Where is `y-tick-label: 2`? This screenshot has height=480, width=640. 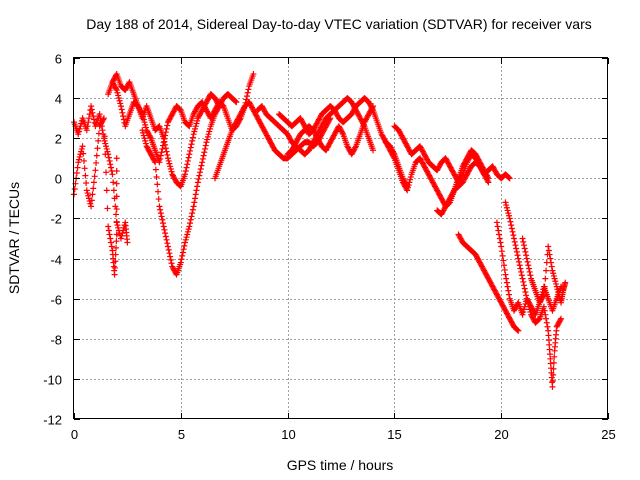
y-tick-label: 2 is located at coordinates (58, 139).